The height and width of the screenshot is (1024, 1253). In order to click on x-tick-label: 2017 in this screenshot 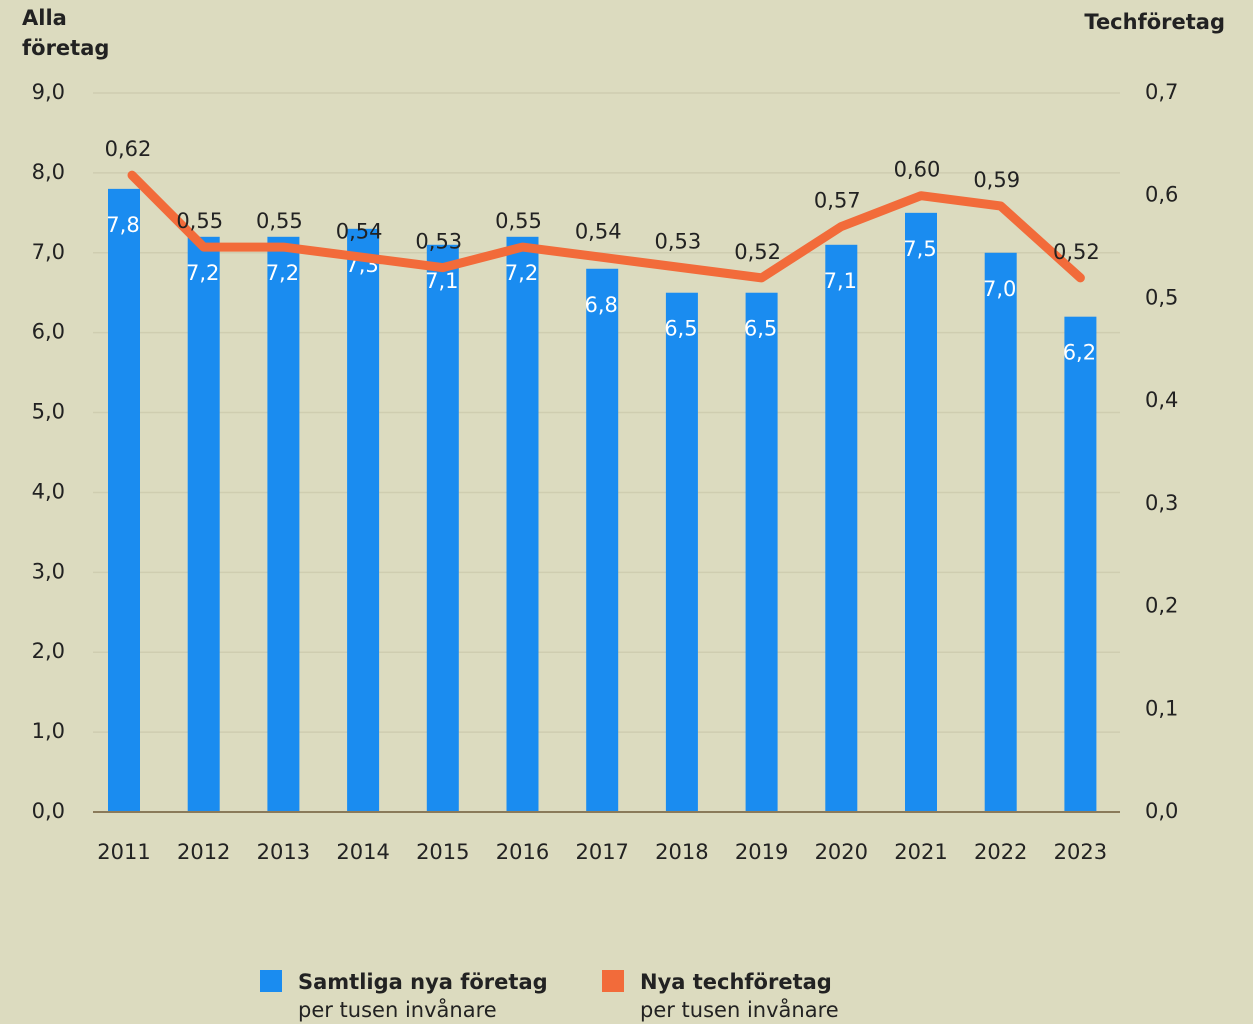, I will do `click(601, 852)`.